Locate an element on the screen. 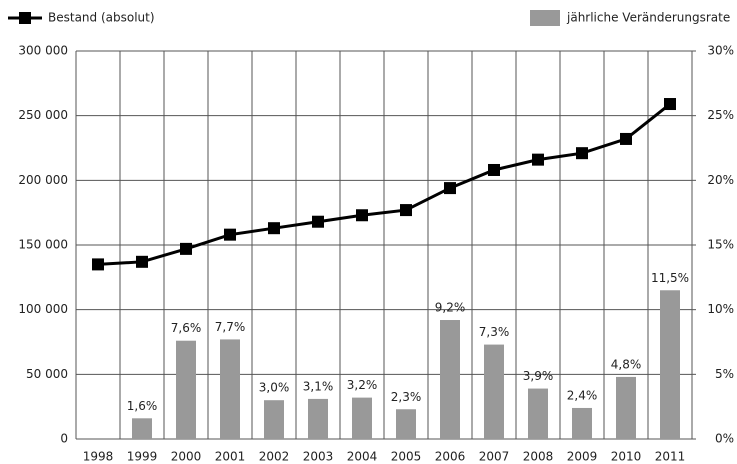 The height and width of the screenshot is (464, 737). y-tick-label: 0 is located at coordinates (64, 439).